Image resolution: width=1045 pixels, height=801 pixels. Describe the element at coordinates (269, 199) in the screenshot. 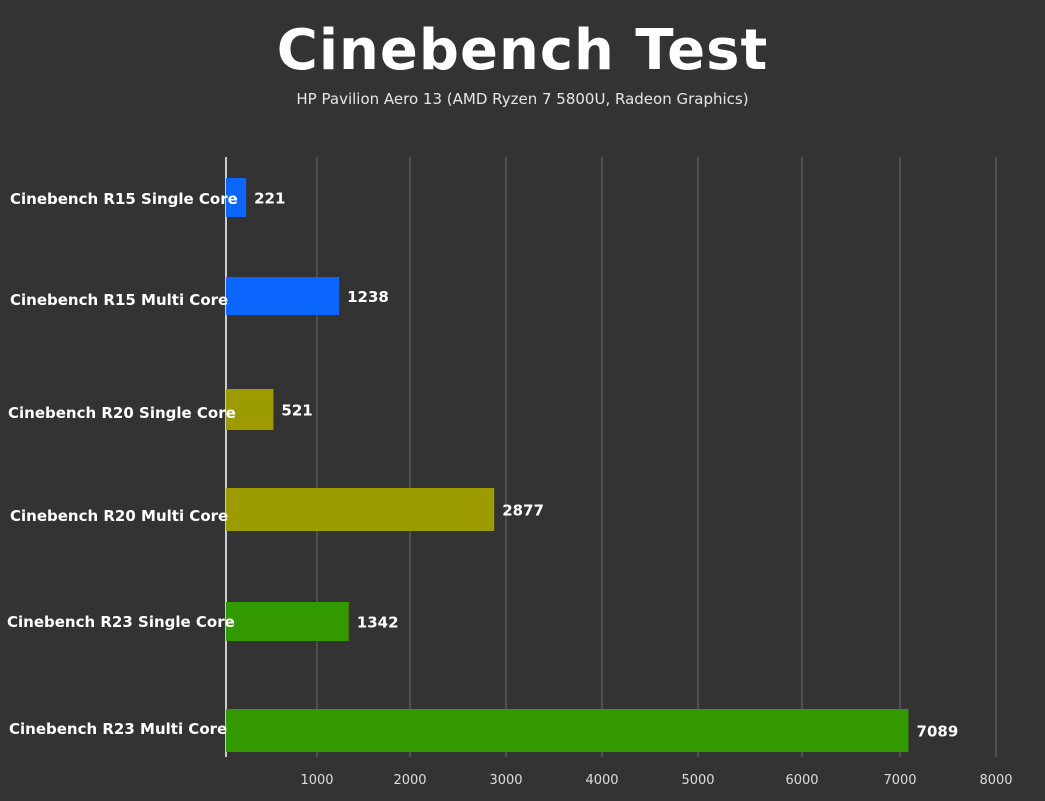

I see `value-label: 221` at that location.